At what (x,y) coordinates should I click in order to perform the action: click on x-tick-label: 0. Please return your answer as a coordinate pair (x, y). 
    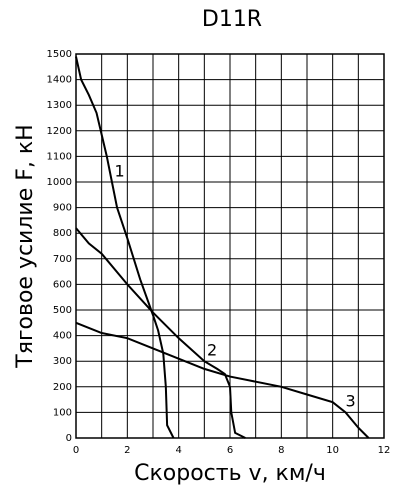
    Looking at the image, I should click on (76, 450).